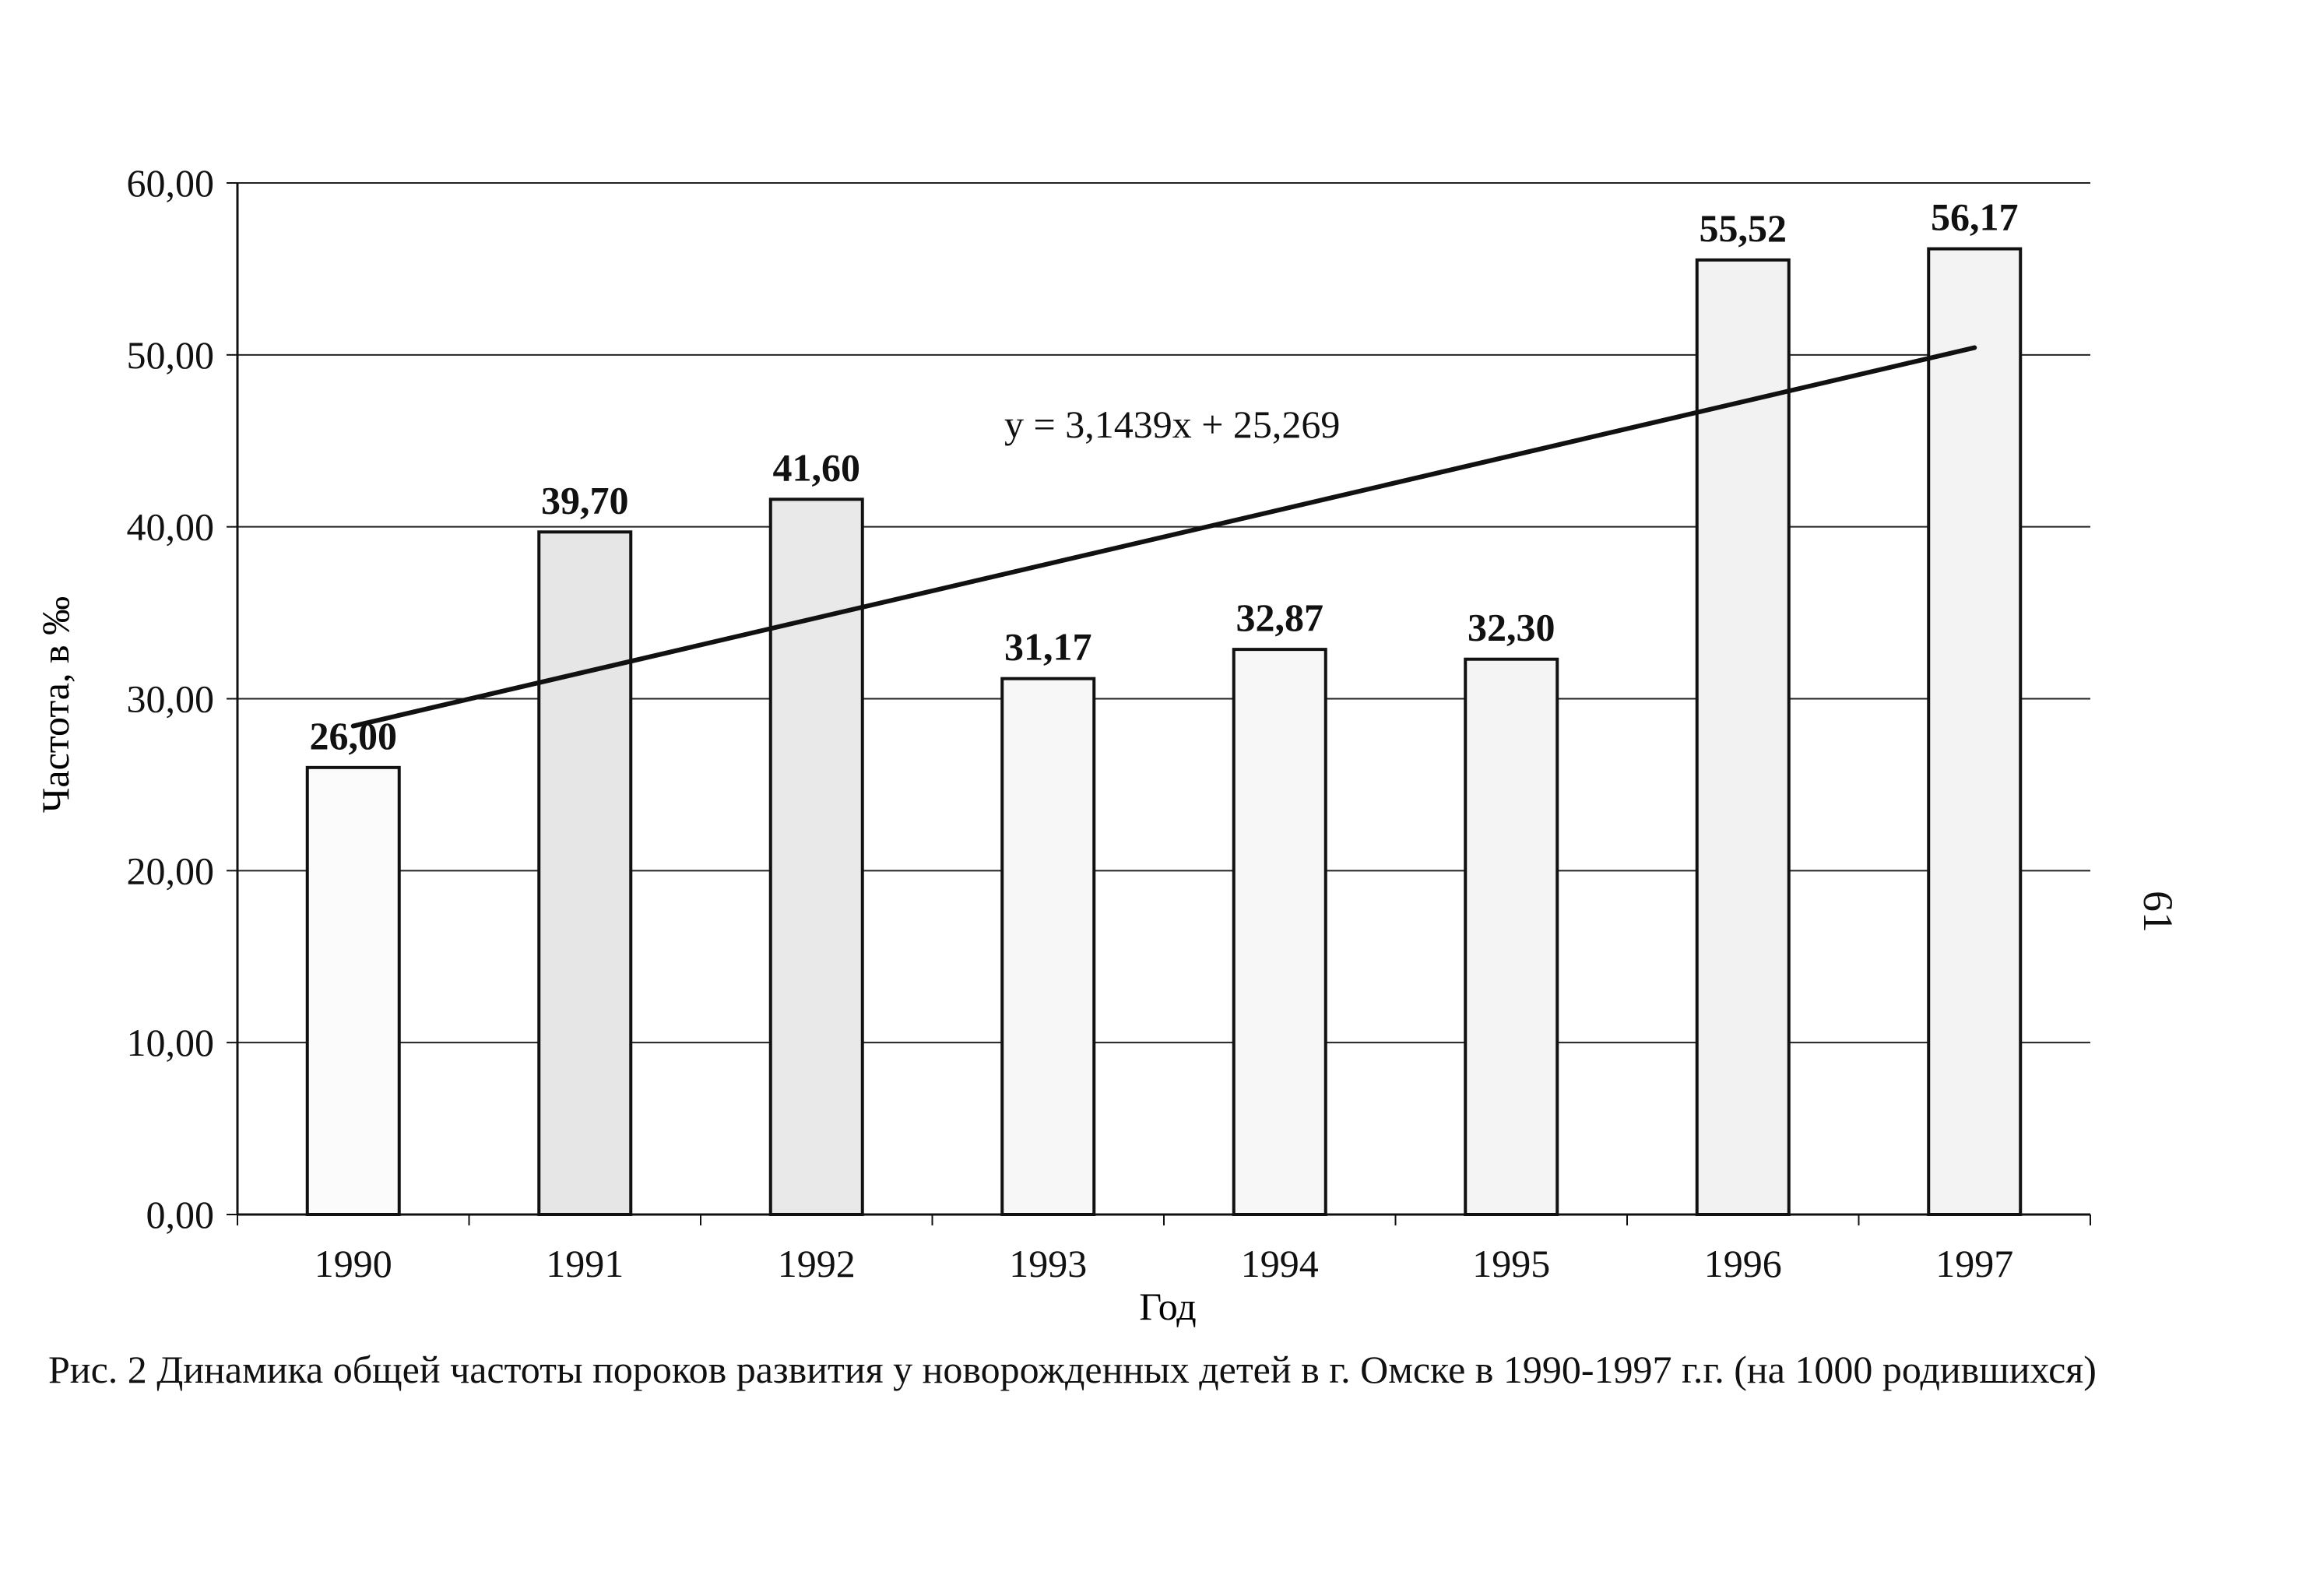 The height and width of the screenshot is (1596, 2320). I want to click on data-label-1997: 56,17, so click(1975, 217).